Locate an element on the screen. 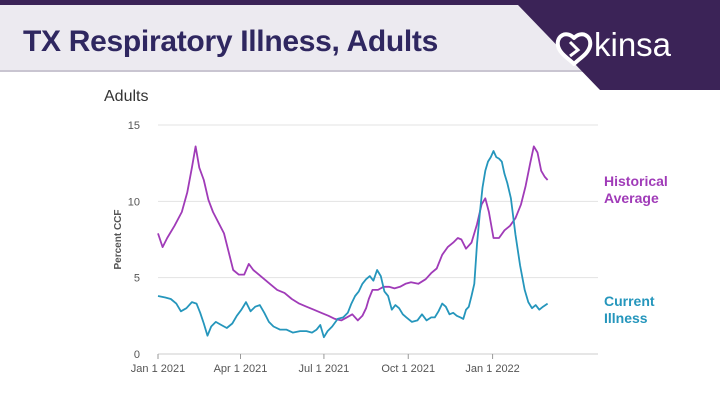 Image resolution: width=720 pixels, height=405 pixels. y-tick-label-10: 10 is located at coordinates (134, 202).